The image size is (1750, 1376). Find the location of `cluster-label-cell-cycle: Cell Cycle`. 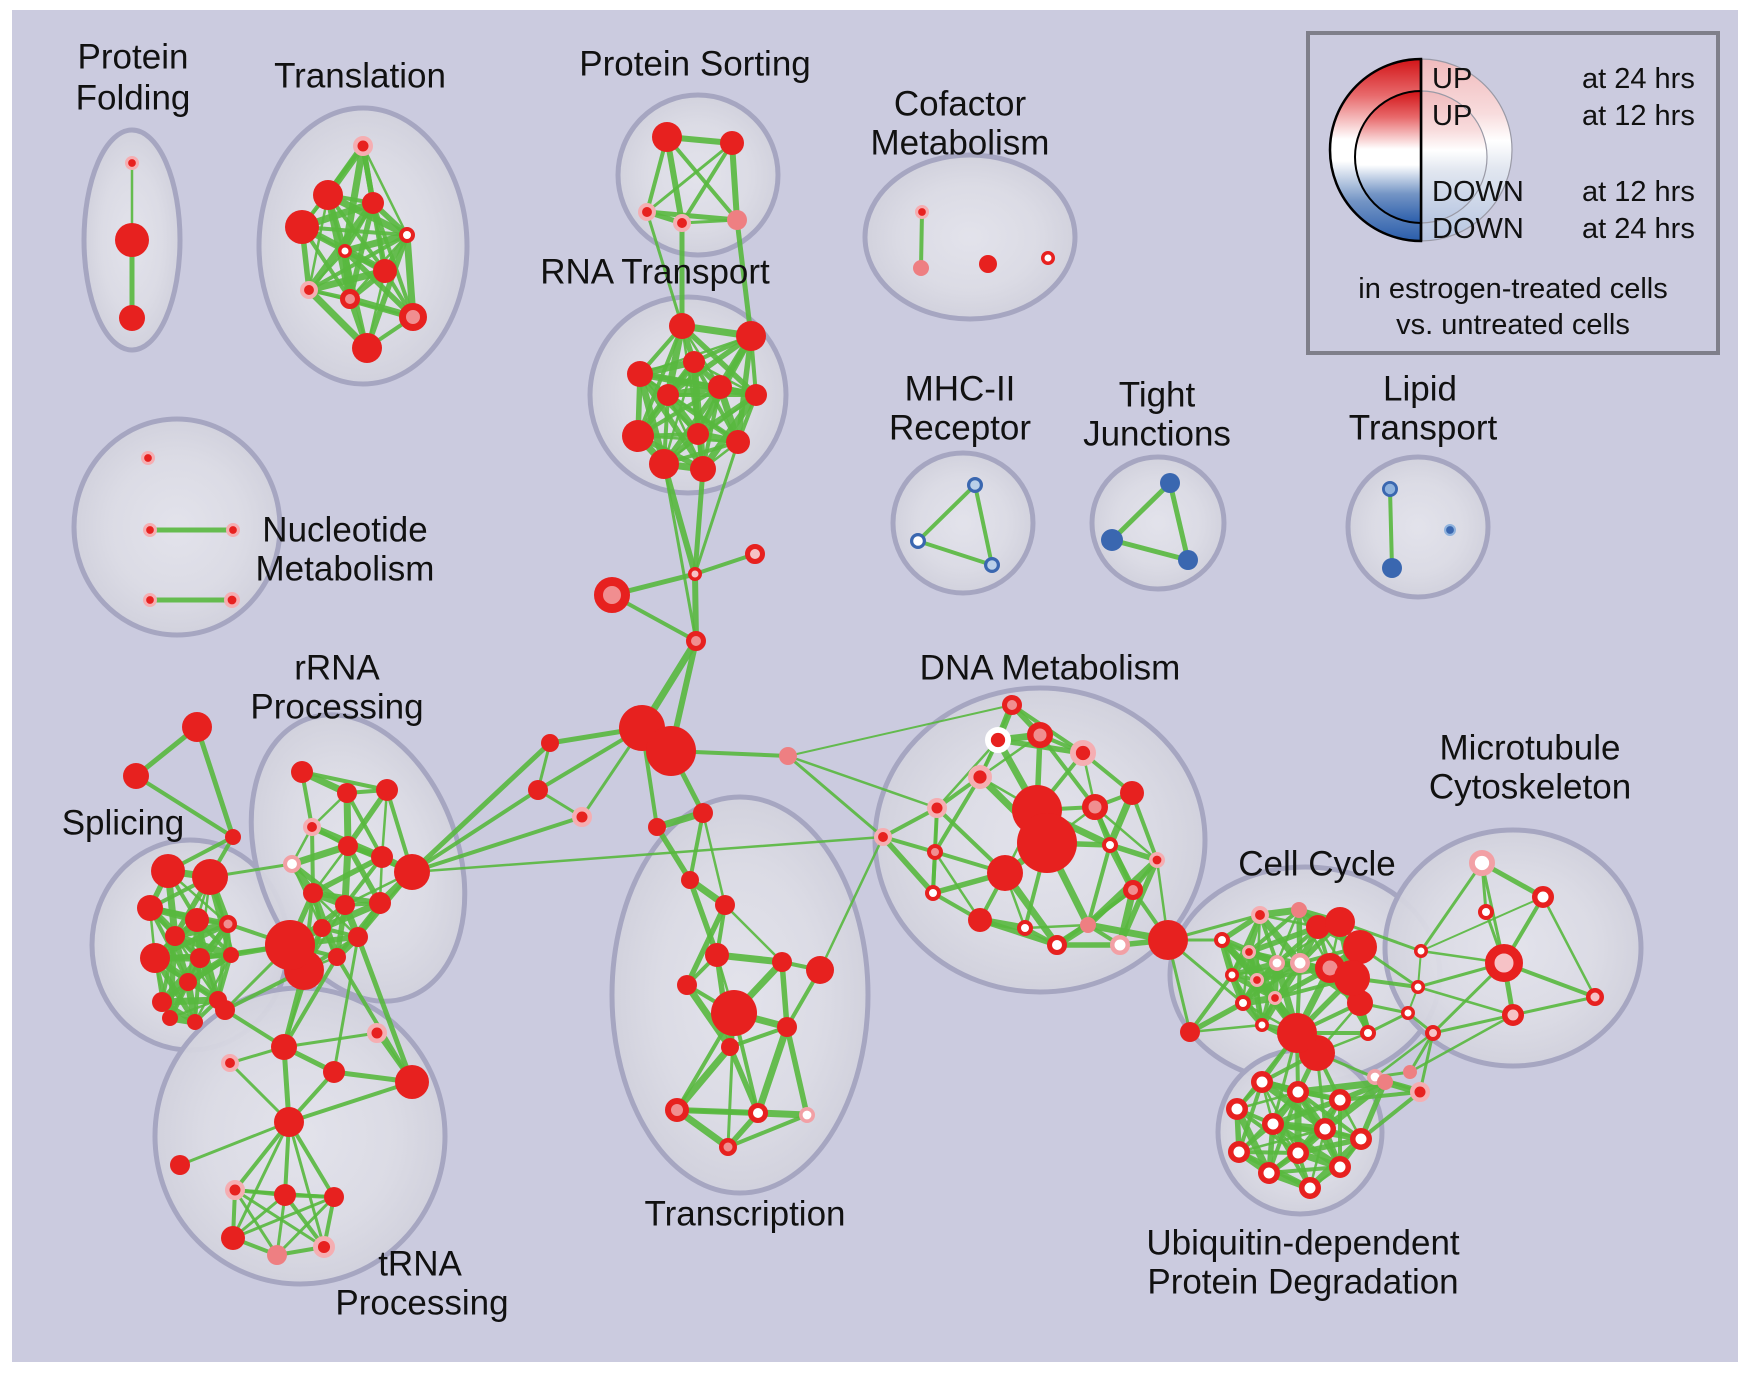

cluster-label-cell-cycle: Cell Cycle is located at coordinates (1317, 864).